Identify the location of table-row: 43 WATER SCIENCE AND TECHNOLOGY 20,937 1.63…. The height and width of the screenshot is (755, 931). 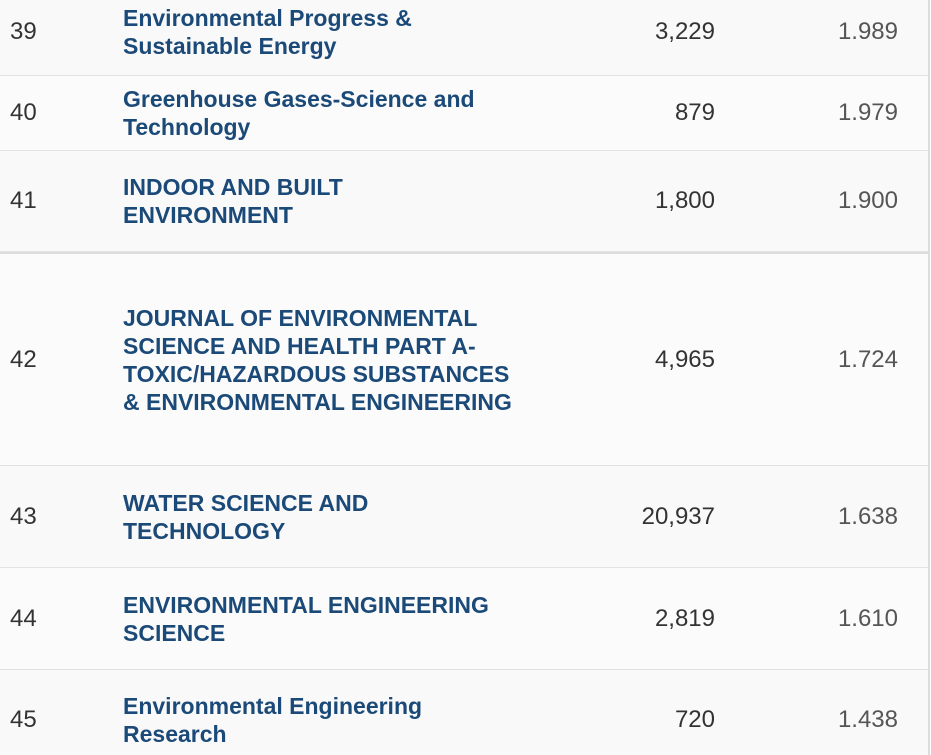
(464, 517).